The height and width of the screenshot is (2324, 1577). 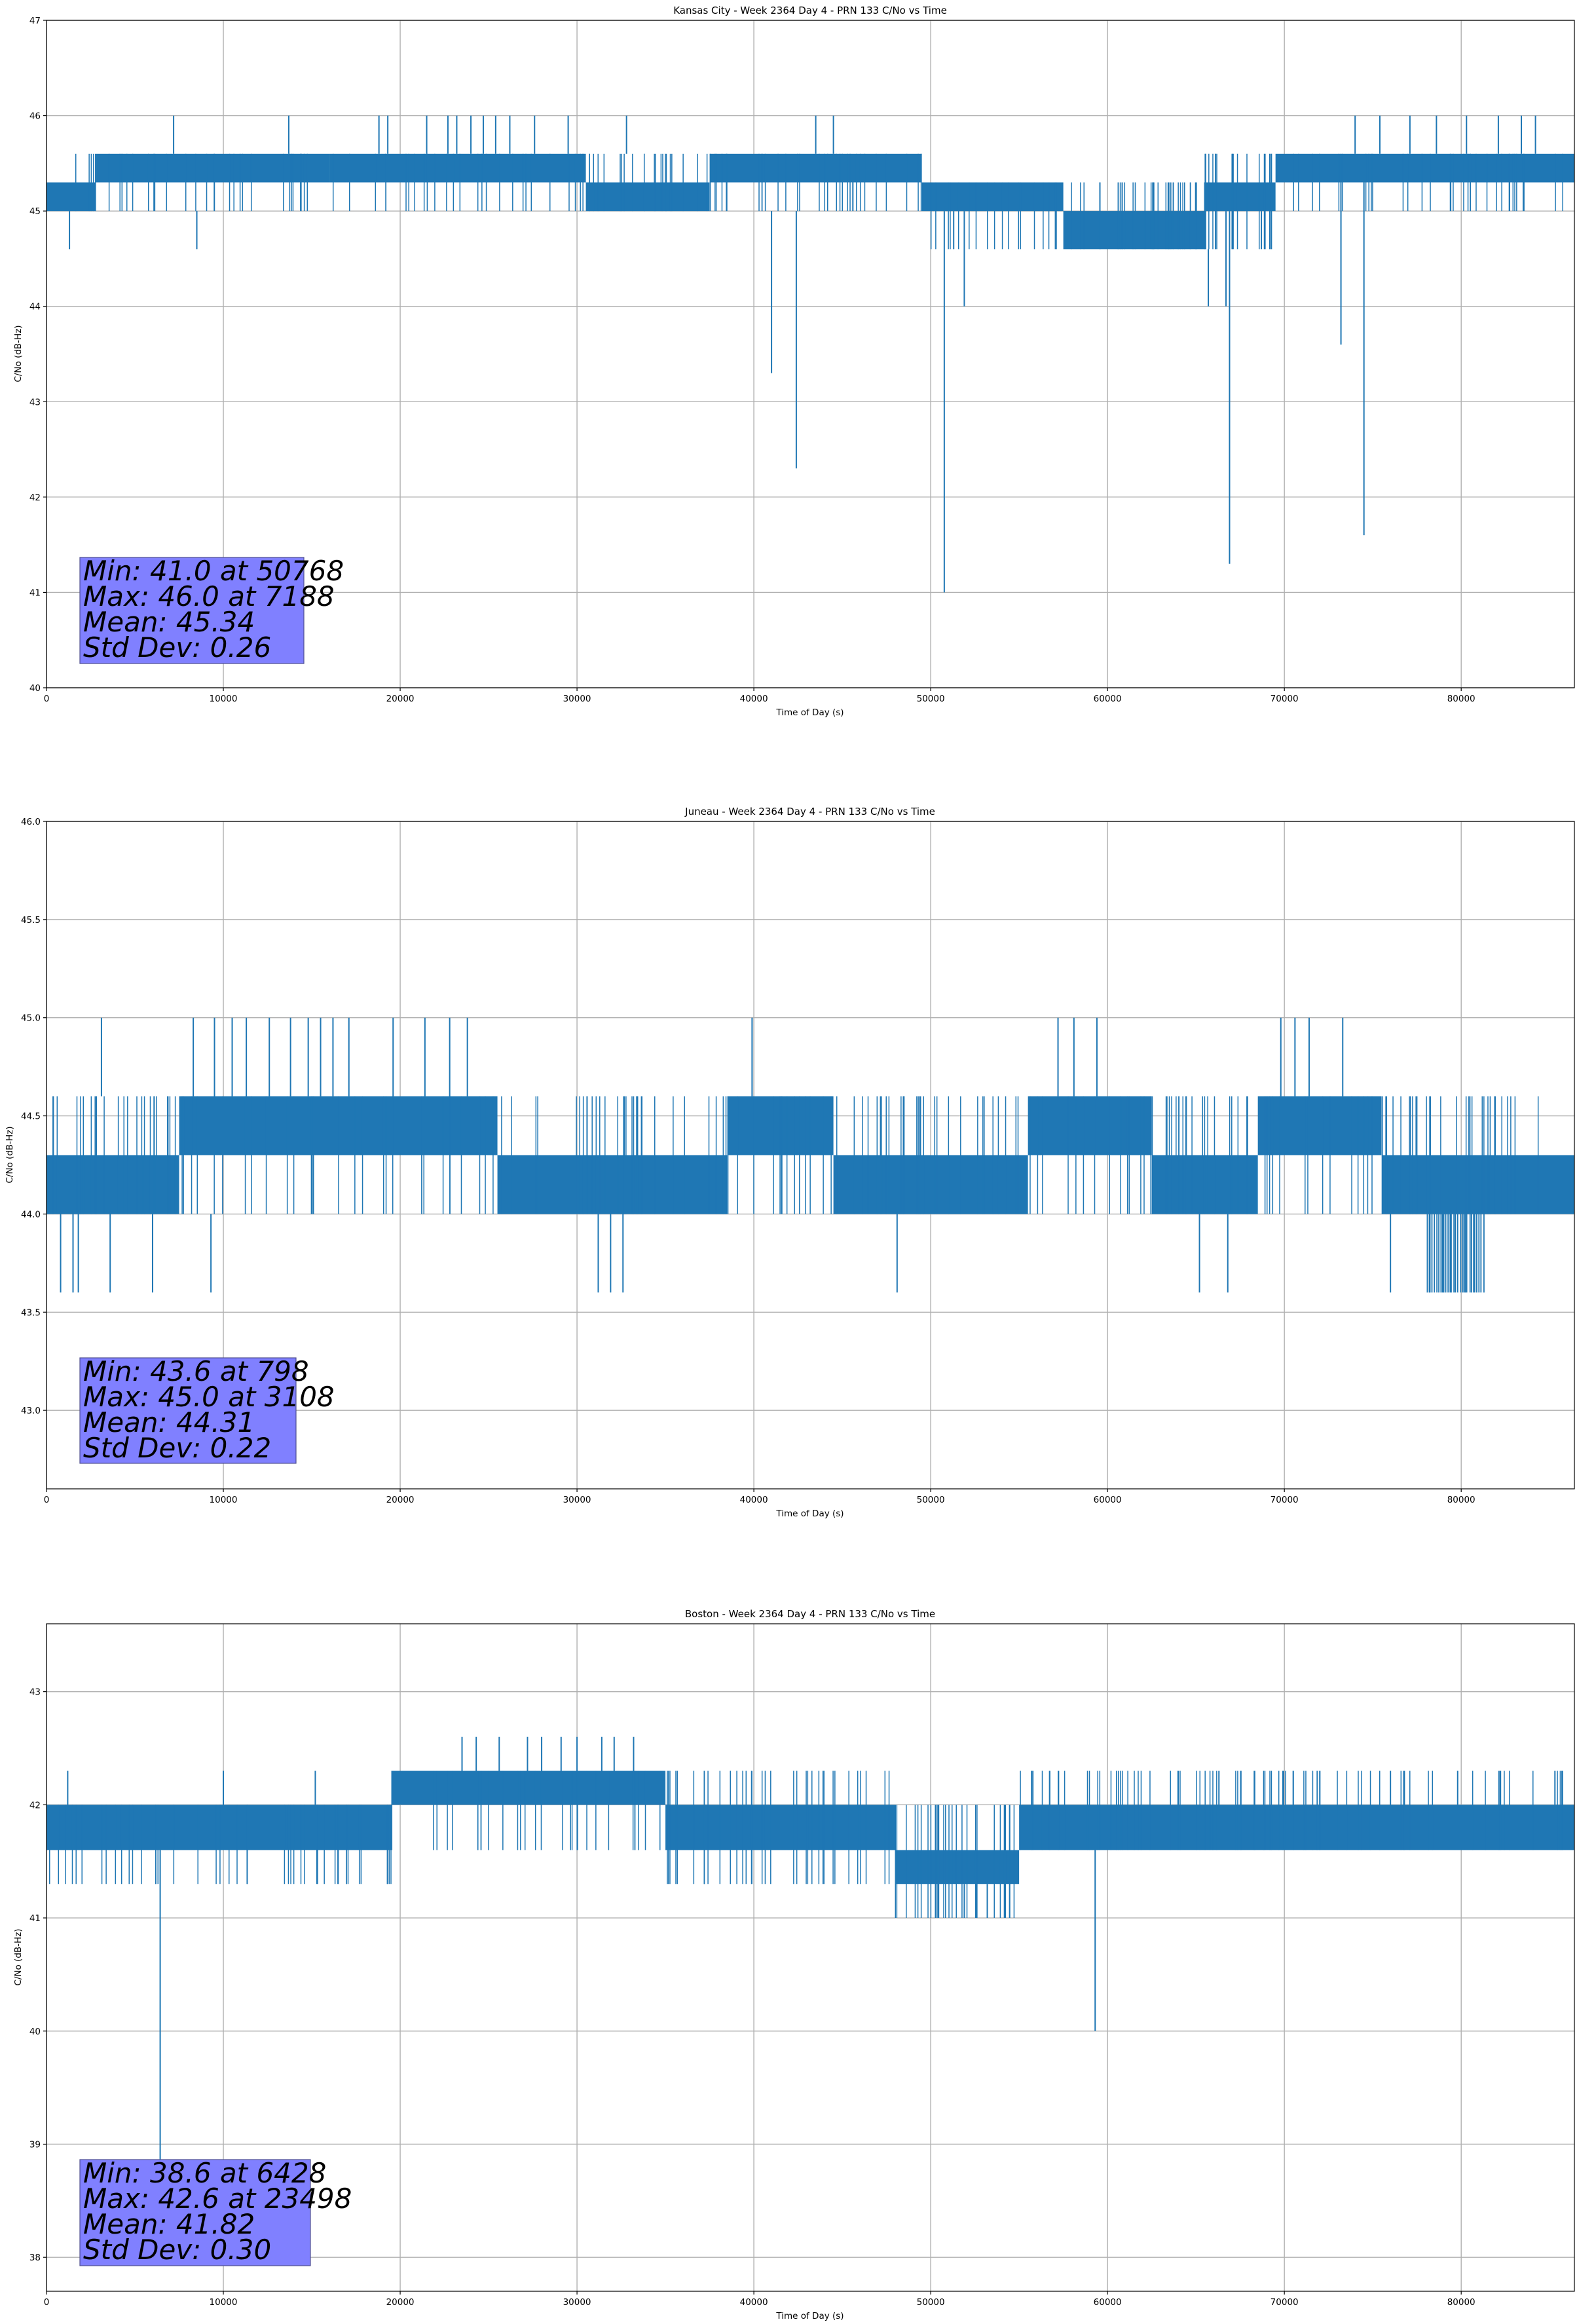 I want to click on stats-max: Max: 46.0 at 7188, so click(x=209, y=596).